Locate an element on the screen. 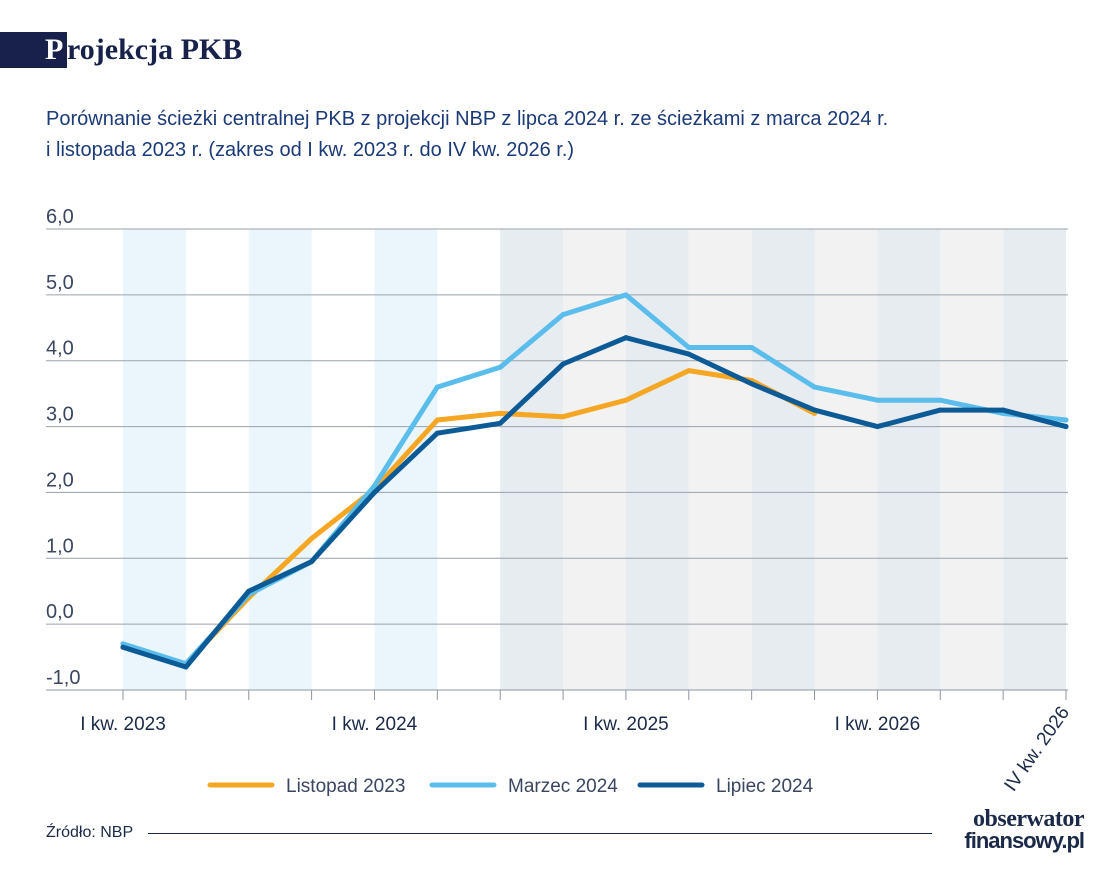  legend-label: Lipiec 2024 is located at coordinates (765, 786).